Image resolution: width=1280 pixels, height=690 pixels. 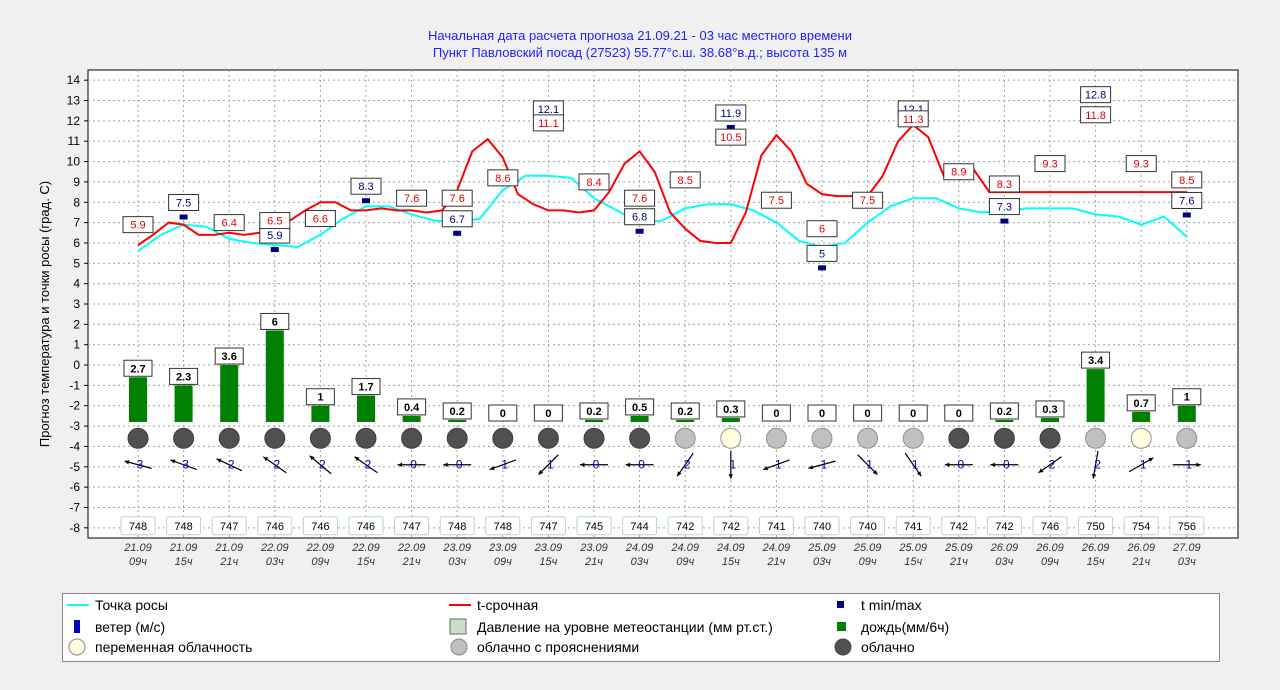 I want to click on pressure-value-label: 741, so click(x=776, y=527).